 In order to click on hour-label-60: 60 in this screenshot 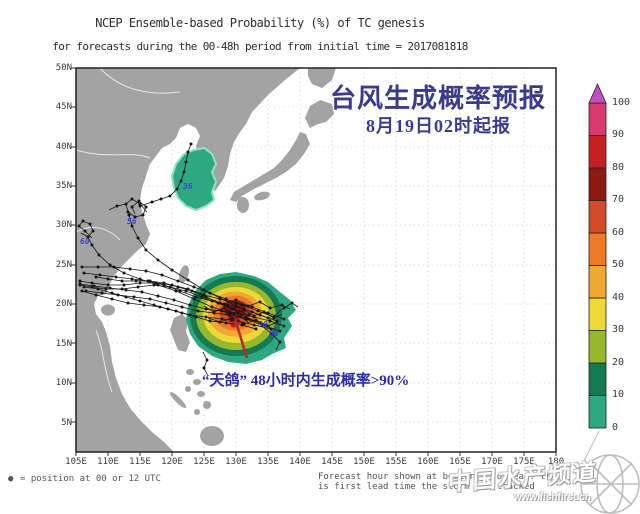, I will do `click(85, 241)`.